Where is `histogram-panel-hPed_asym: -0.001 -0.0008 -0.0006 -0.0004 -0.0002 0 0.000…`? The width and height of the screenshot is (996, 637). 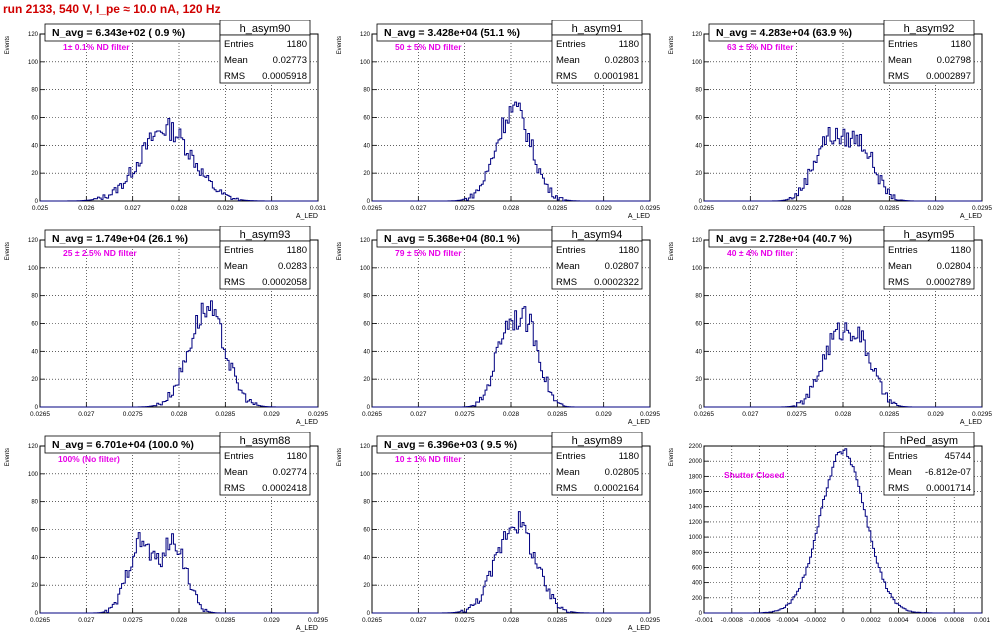 histogram-panel-hPed_asym: -0.001 -0.0008 -0.0006 -0.0004 -0.0002 0 0.000… is located at coordinates (829, 534).